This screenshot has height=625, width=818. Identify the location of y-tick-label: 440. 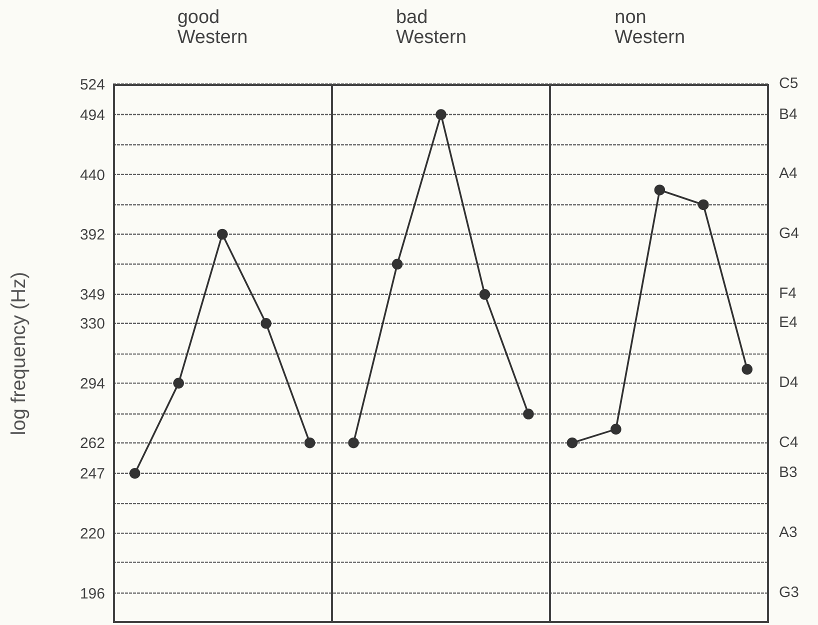
(92, 175).